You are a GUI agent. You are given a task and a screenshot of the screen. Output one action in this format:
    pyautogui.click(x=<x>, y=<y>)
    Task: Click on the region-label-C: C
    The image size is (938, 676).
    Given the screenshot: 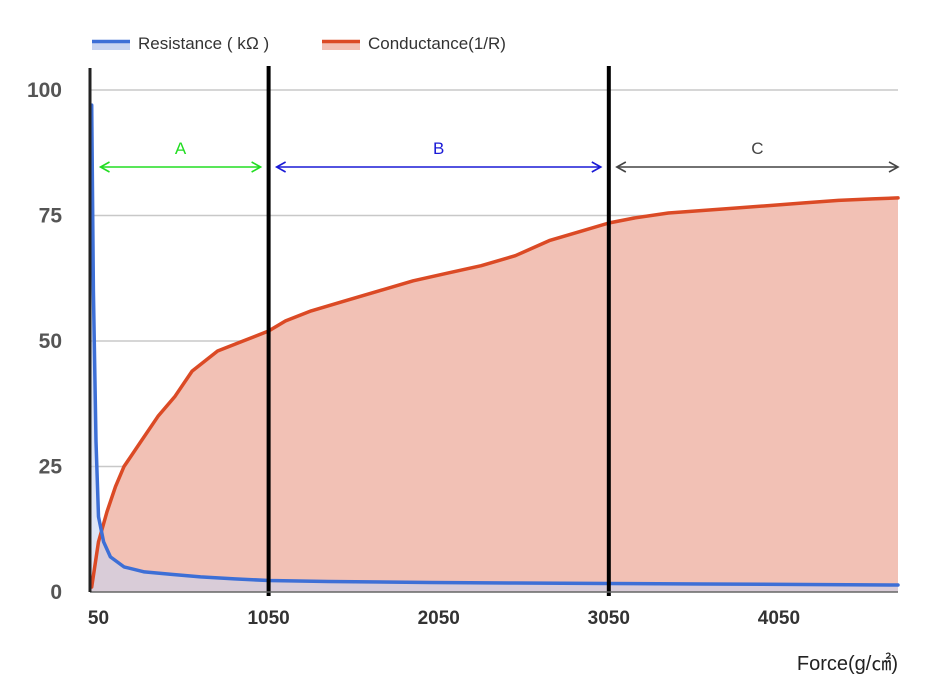 What is the action you would take?
    pyautogui.click(x=757, y=148)
    